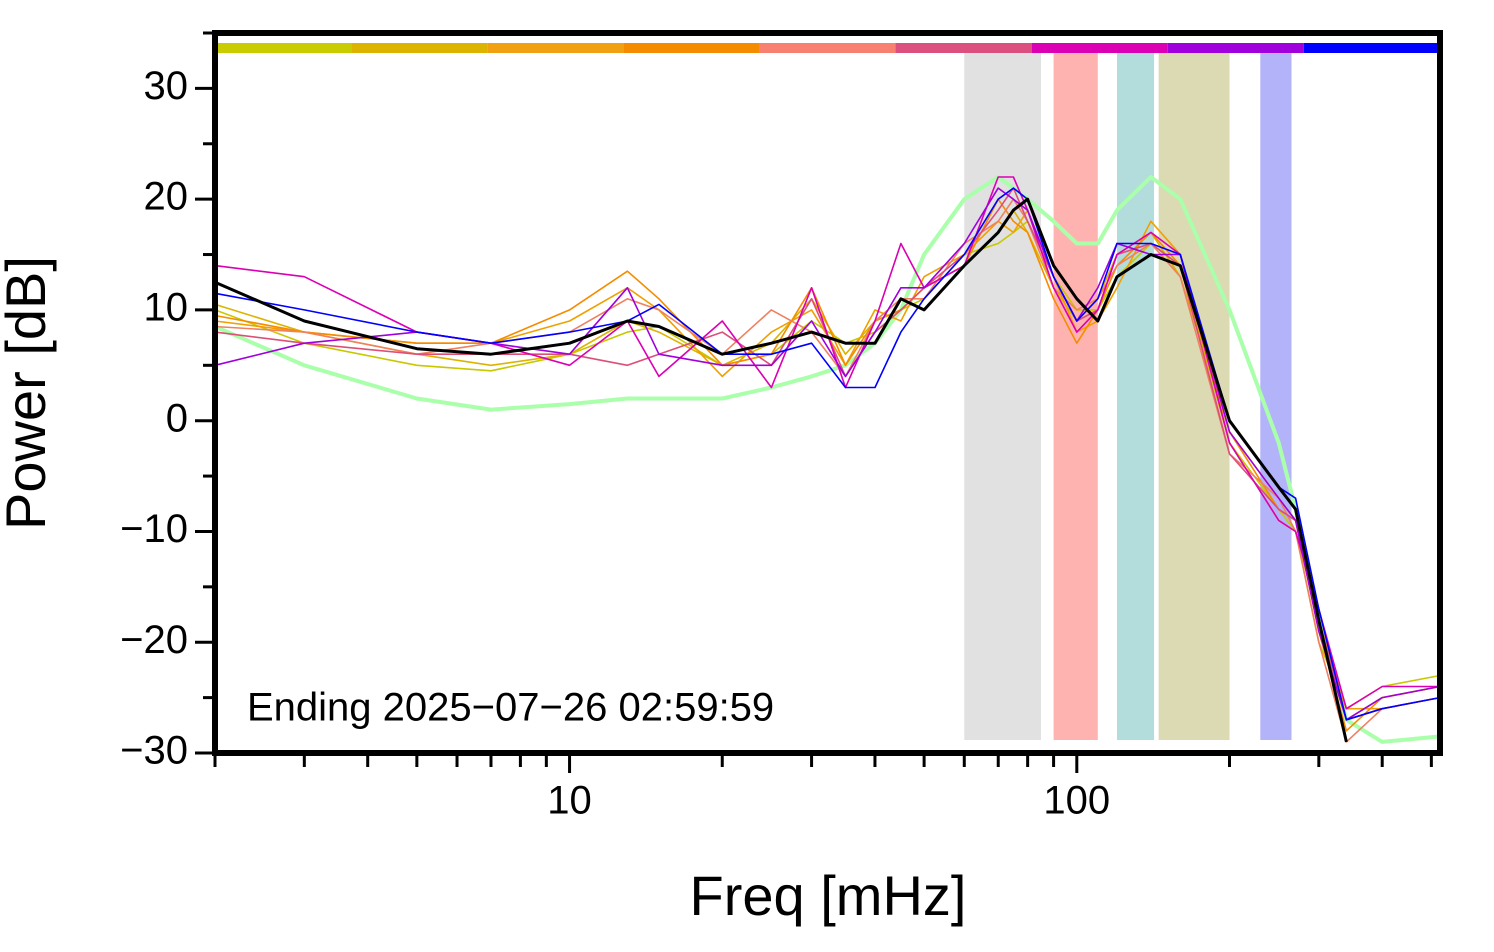 Image resolution: width=1494 pixels, height=952 pixels. I want to click on y-tick-label: −10, so click(154, 529).